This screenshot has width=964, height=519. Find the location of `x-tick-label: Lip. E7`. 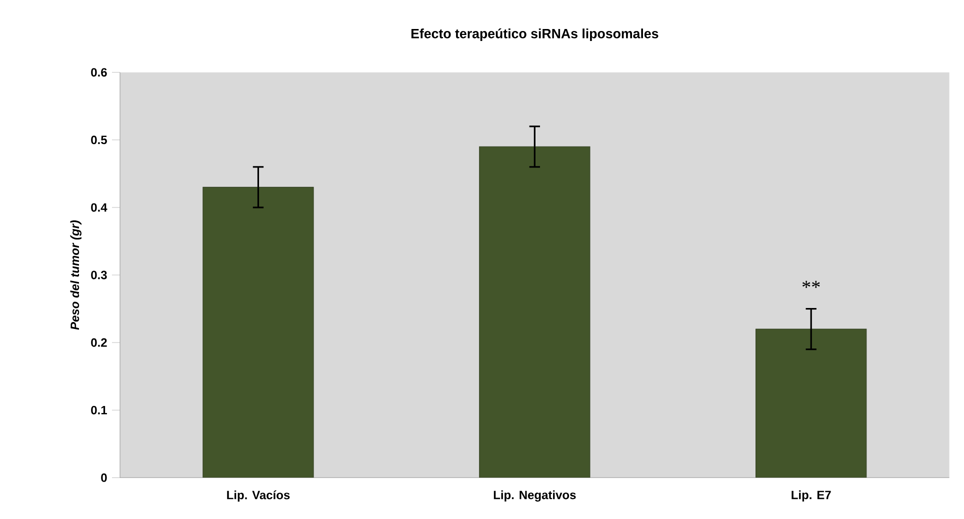

x-tick-label: Lip. E7 is located at coordinates (811, 496).